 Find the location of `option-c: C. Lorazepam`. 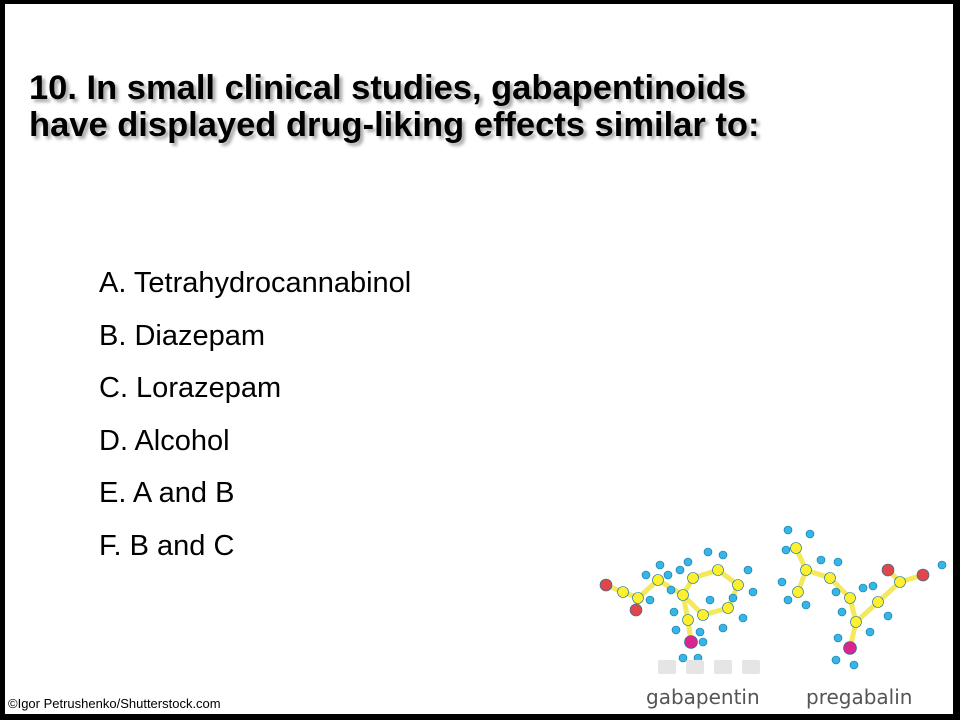

option-c: C. Lorazepam is located at coordinates (190, 388).